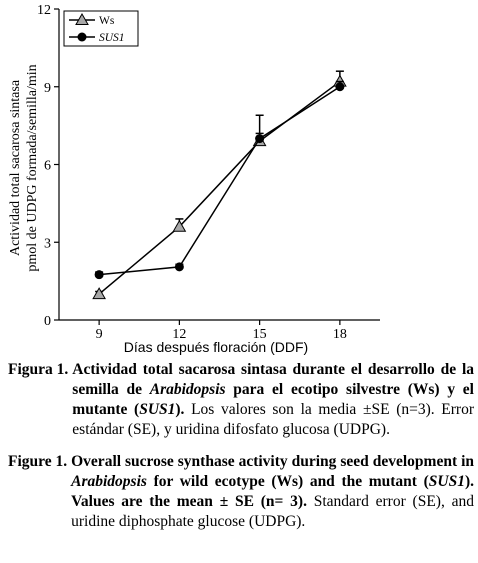 The image size is (478, 563). What do you see at coordinates (47, 321) in the screenshot?
I see `y-tick-label: 0` at bounding box center [47, 321].